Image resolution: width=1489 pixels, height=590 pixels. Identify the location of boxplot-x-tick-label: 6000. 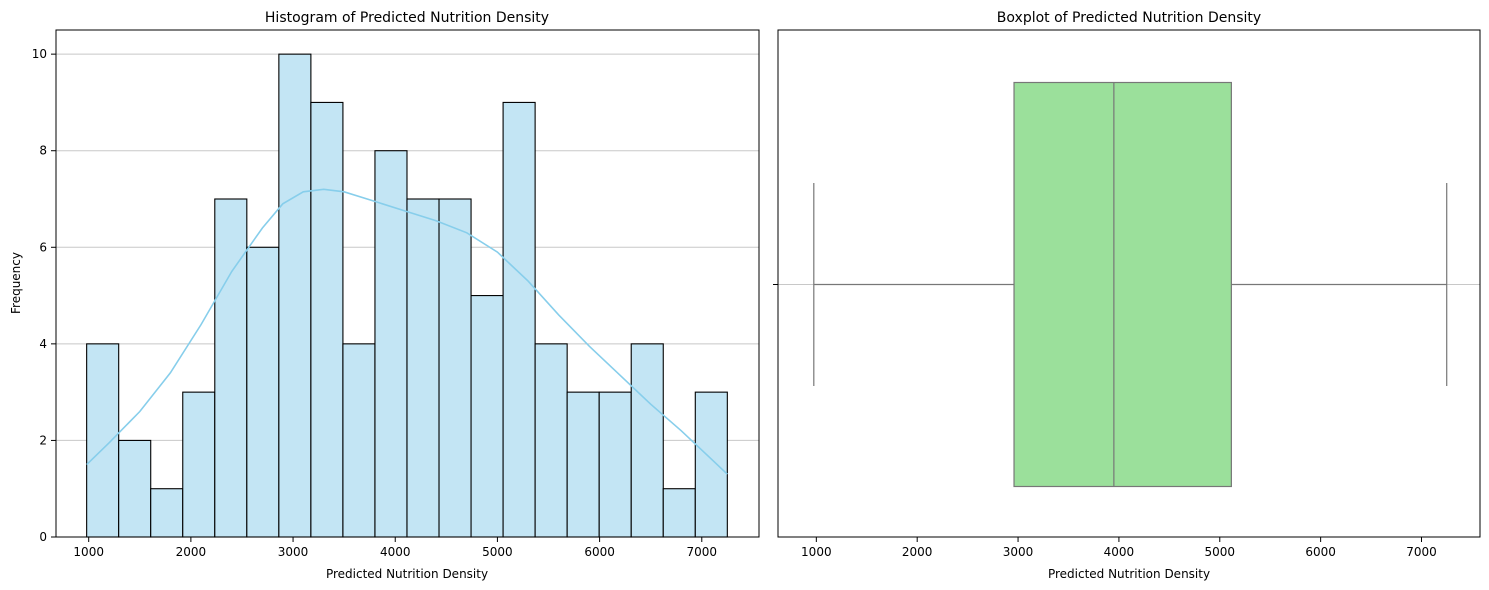
(1320, 552).